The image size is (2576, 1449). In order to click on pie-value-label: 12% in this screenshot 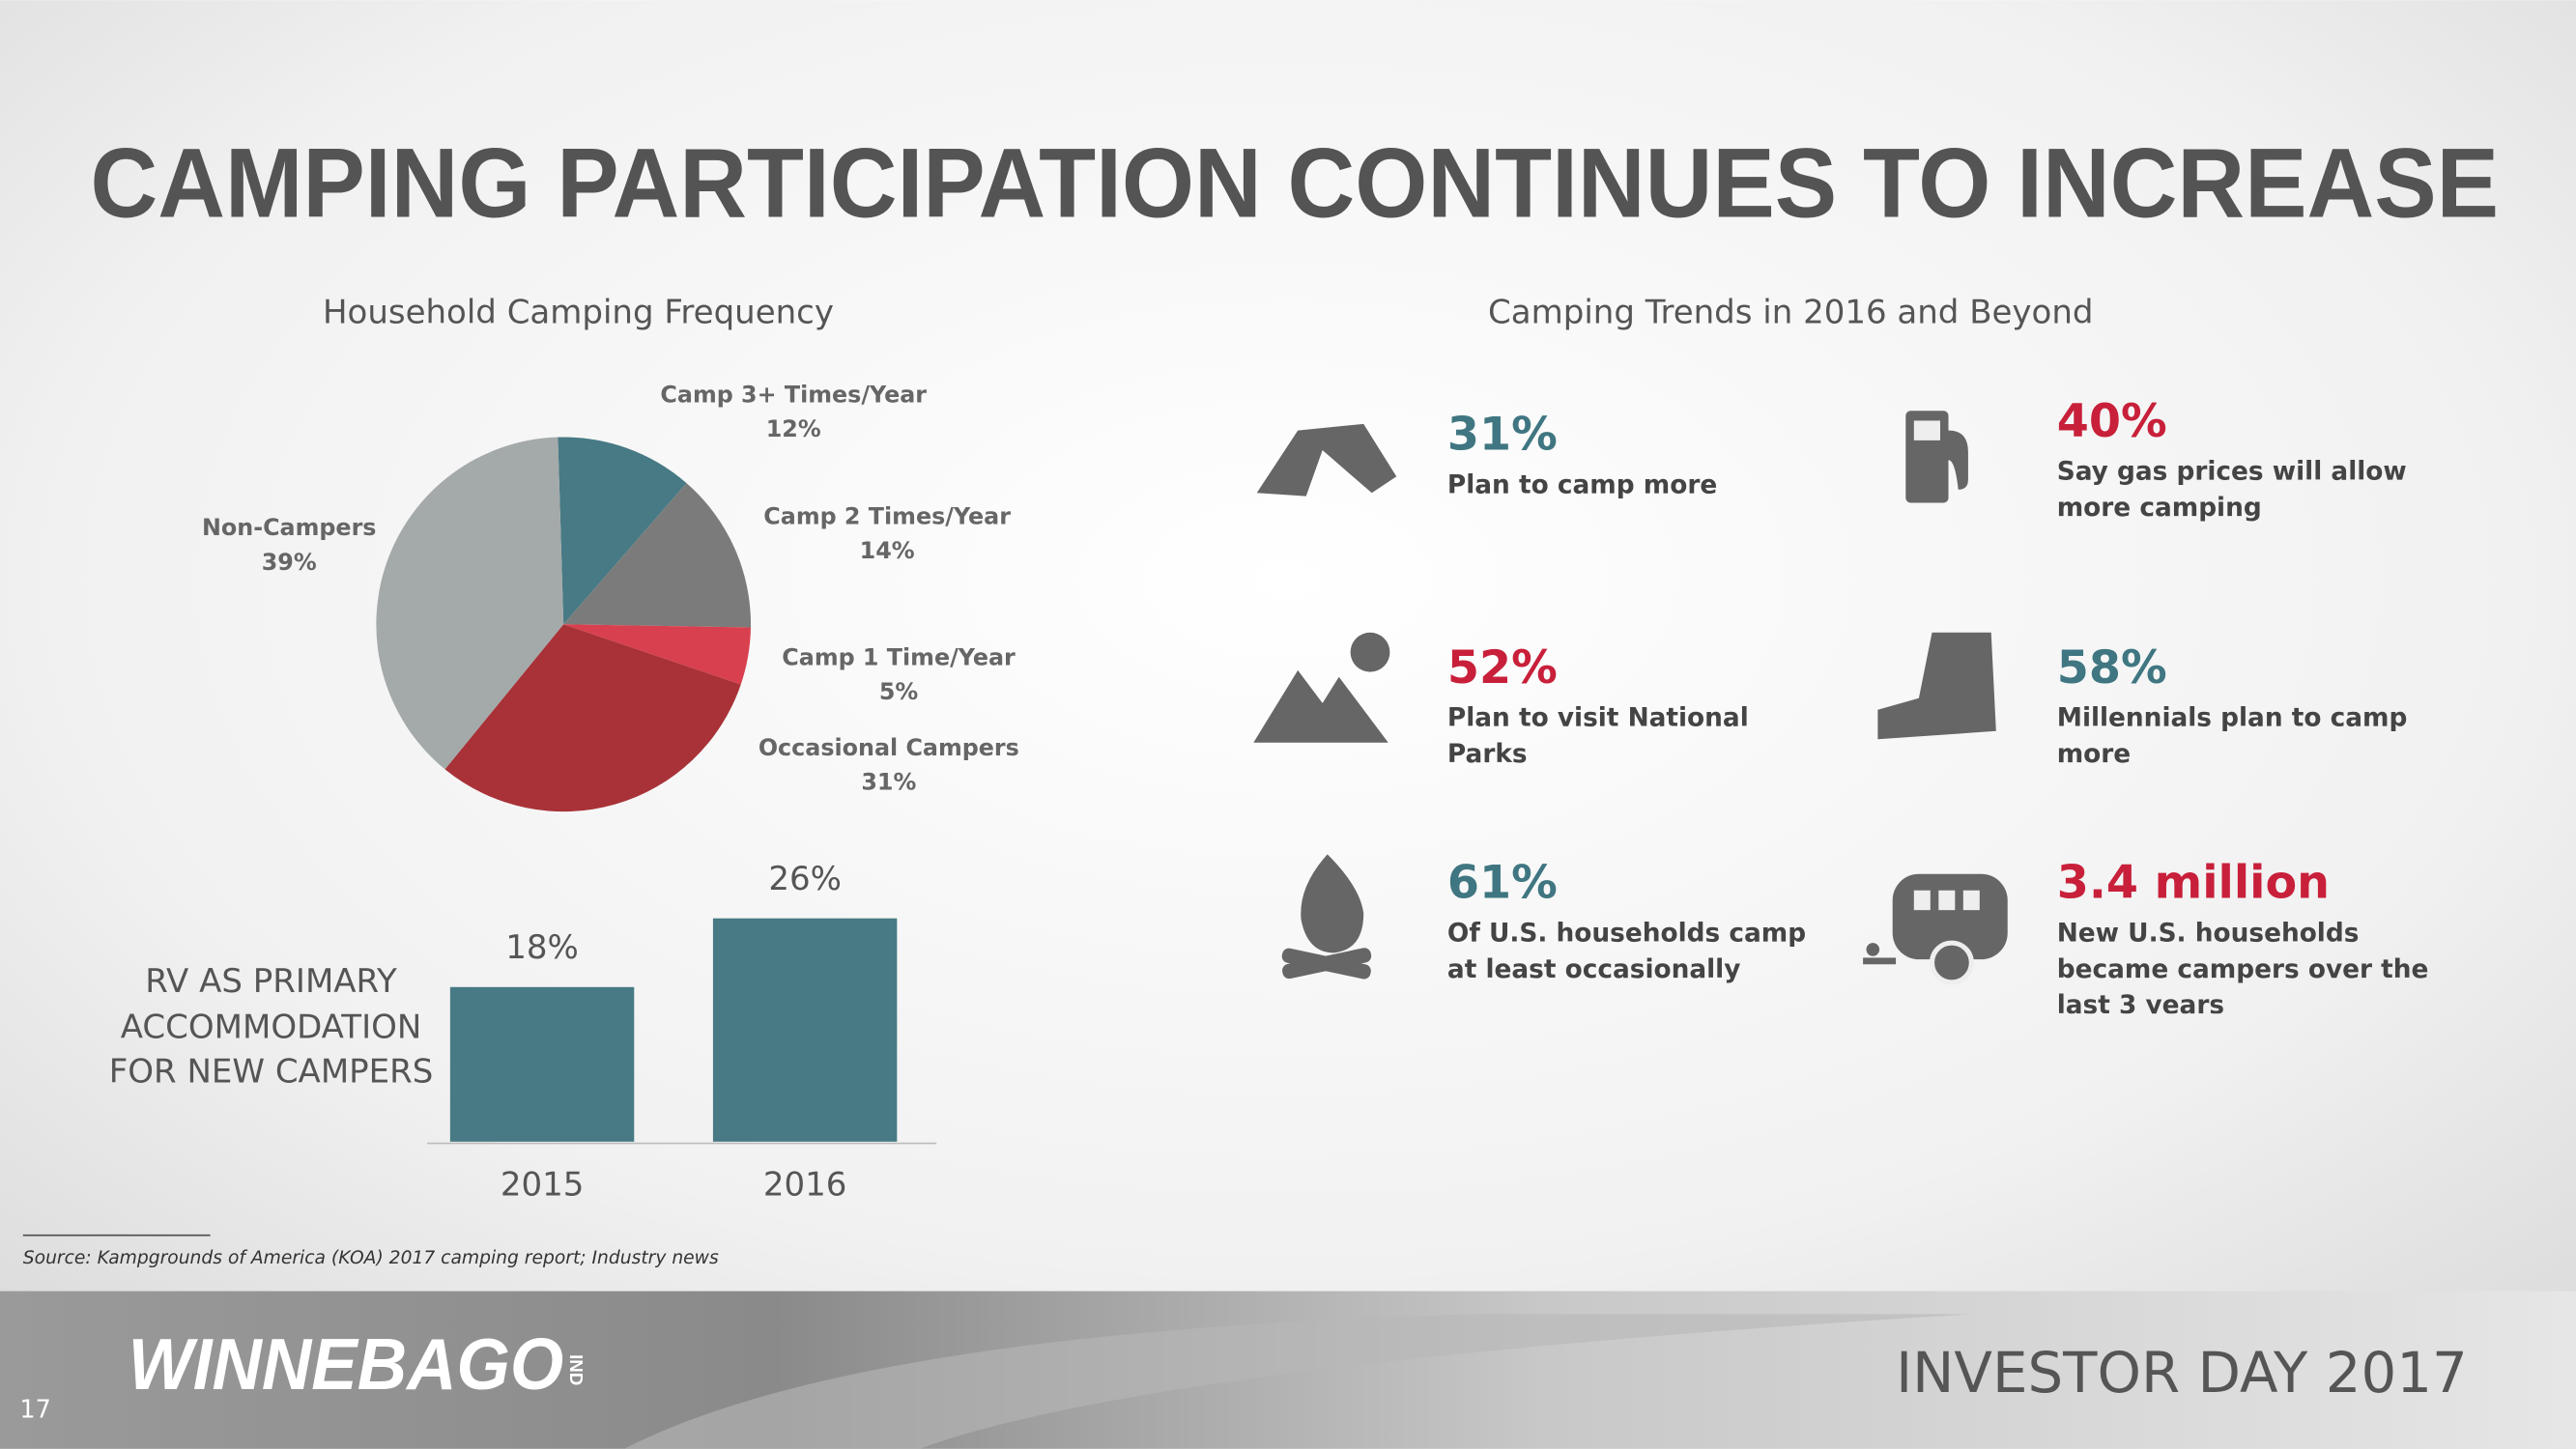, I will do `click(794, 428)`.